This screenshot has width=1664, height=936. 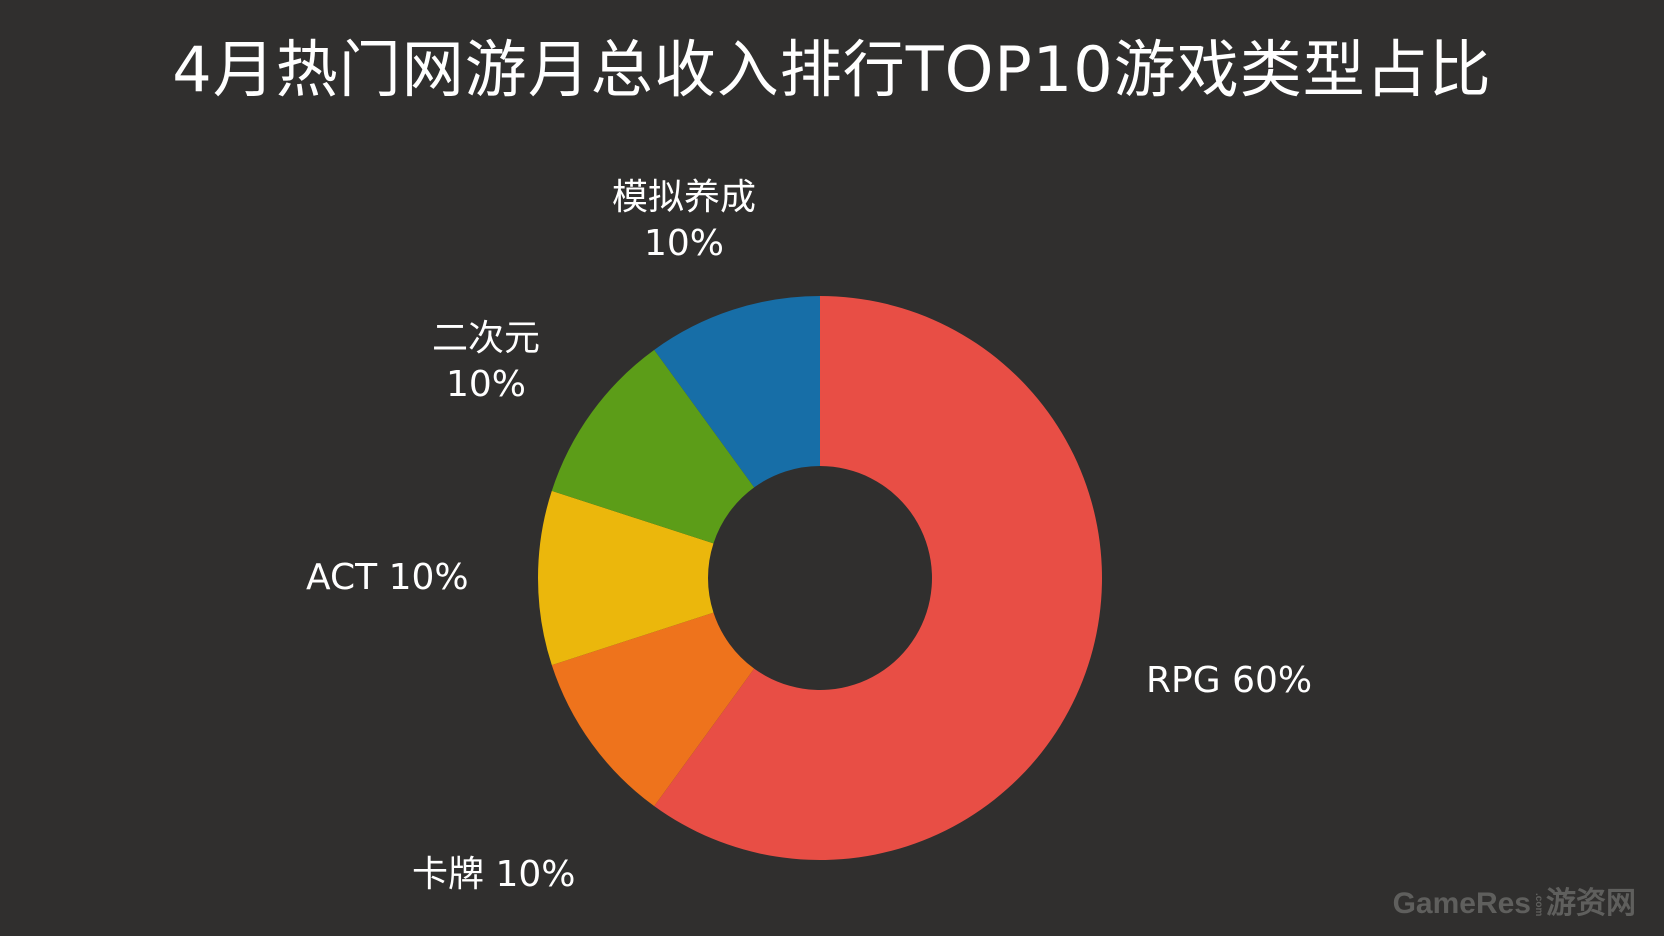 I want to click on slice-category: 模拟养成, so click(x=684, y=197).